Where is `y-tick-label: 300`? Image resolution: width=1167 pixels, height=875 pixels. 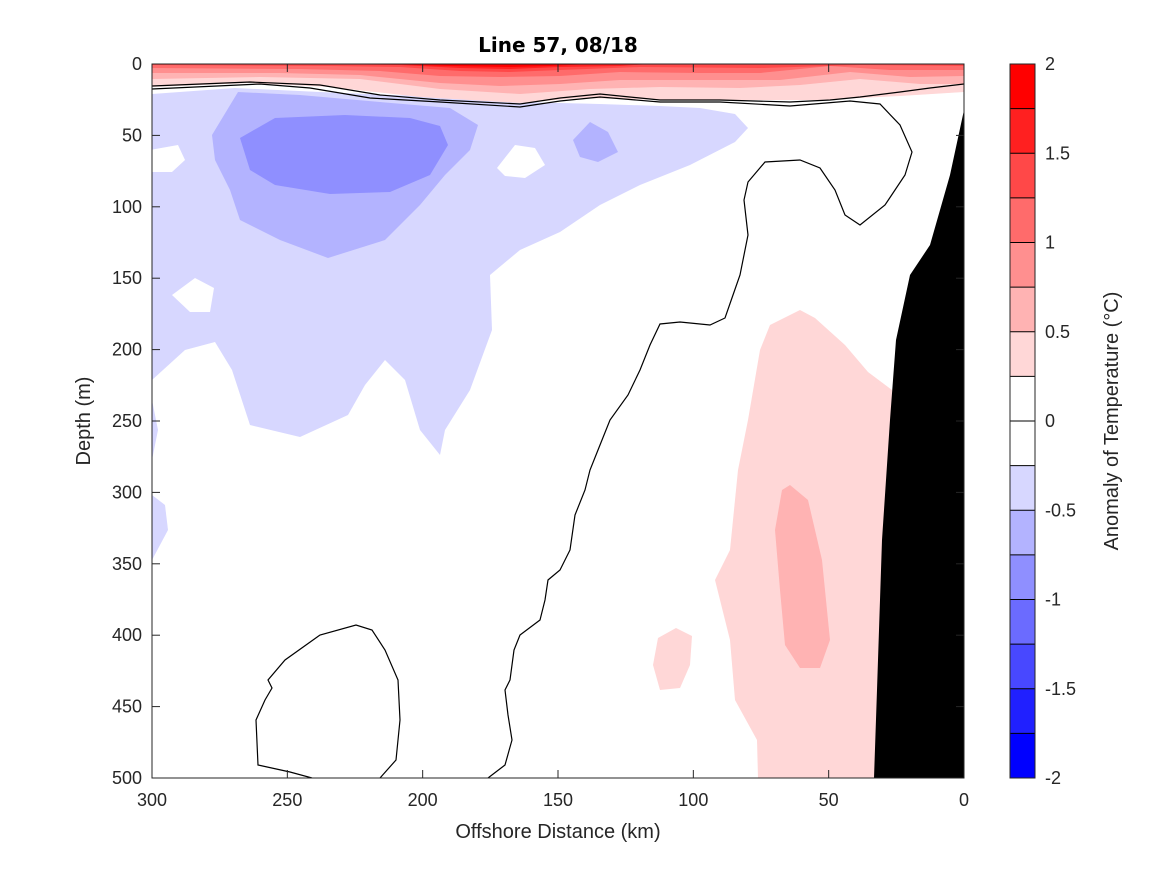
y-tick-label: 300 is located at coordinates (127, 492).